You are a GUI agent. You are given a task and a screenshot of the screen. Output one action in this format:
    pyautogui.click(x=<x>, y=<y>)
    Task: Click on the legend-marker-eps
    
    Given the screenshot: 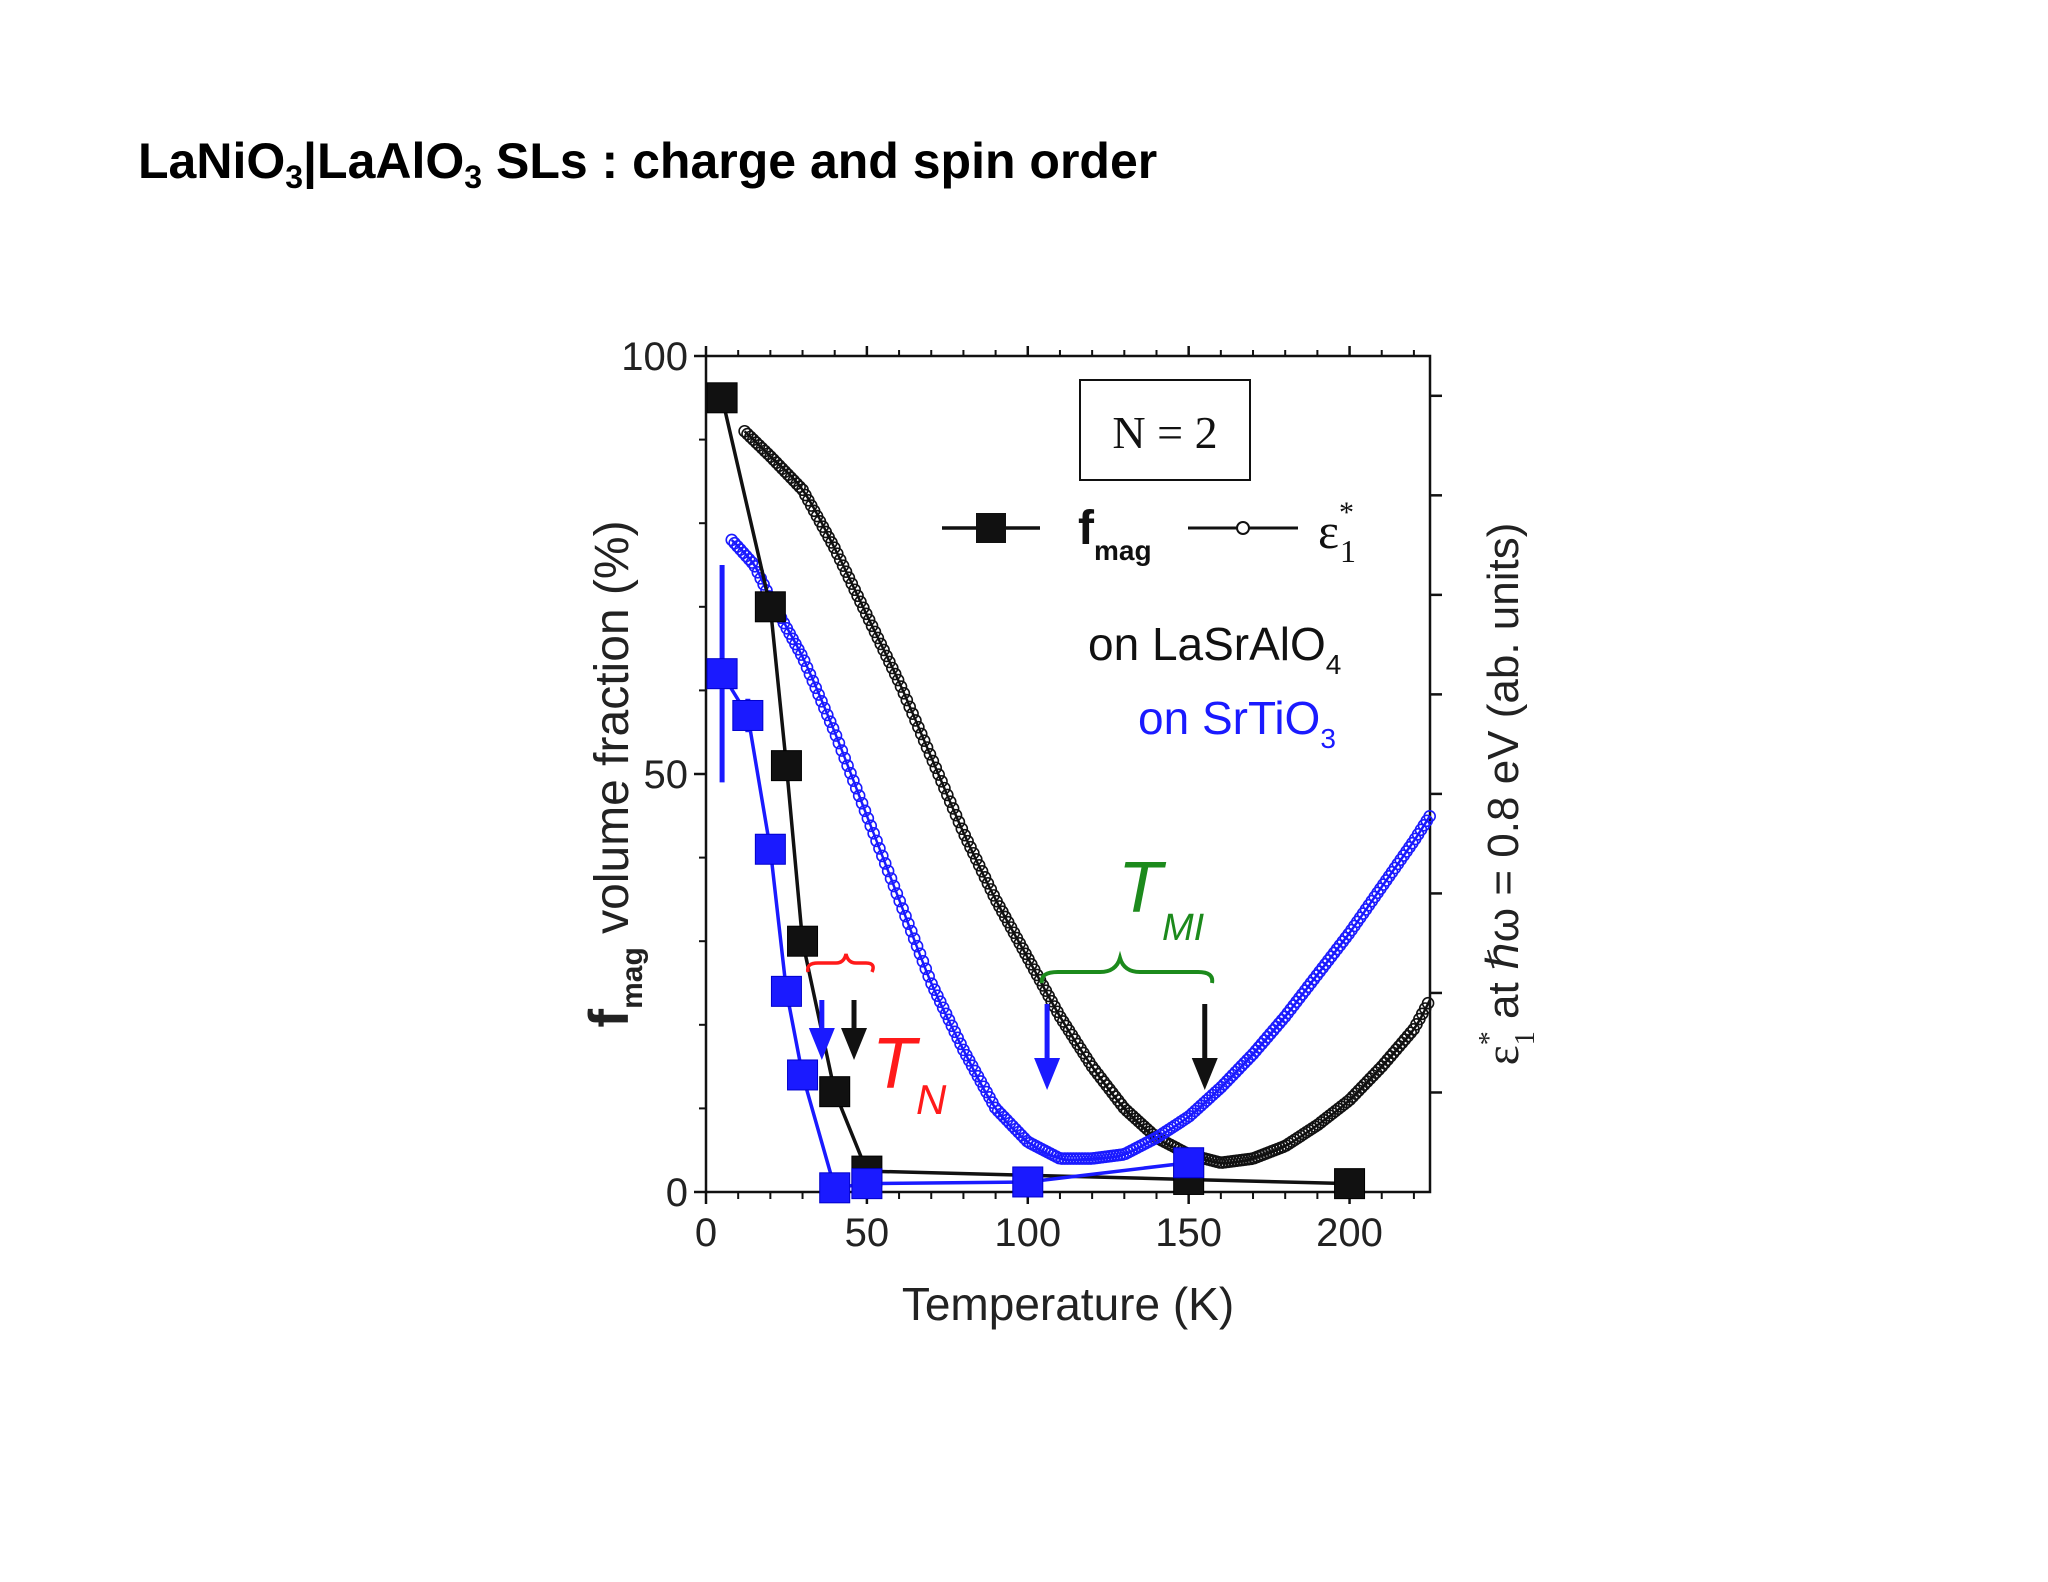 What is the action you would take?
    pyautogui.click(x=1243, y=528)
    